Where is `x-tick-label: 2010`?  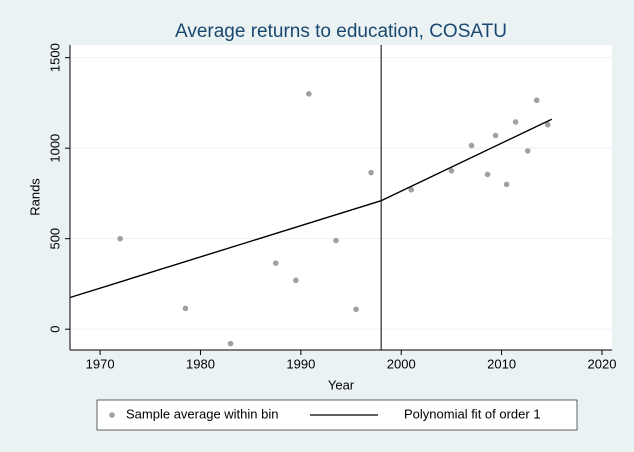 x-tick-label: 2010 is located at coordinates (501, 363).